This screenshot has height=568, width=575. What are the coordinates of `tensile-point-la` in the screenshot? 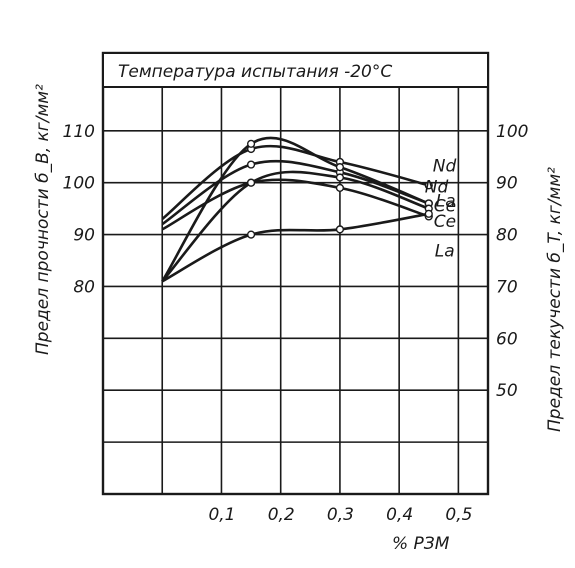 It's located at (340, 187).